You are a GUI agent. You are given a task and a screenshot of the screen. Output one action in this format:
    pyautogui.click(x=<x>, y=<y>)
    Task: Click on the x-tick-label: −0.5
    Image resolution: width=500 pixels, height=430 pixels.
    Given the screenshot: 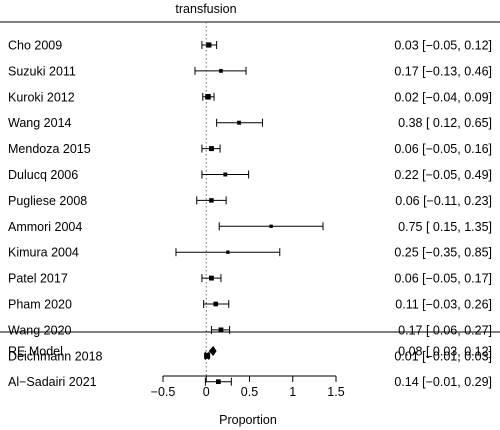 What is the action you would take?
    pyautogui.click(x=163, y=392)
    